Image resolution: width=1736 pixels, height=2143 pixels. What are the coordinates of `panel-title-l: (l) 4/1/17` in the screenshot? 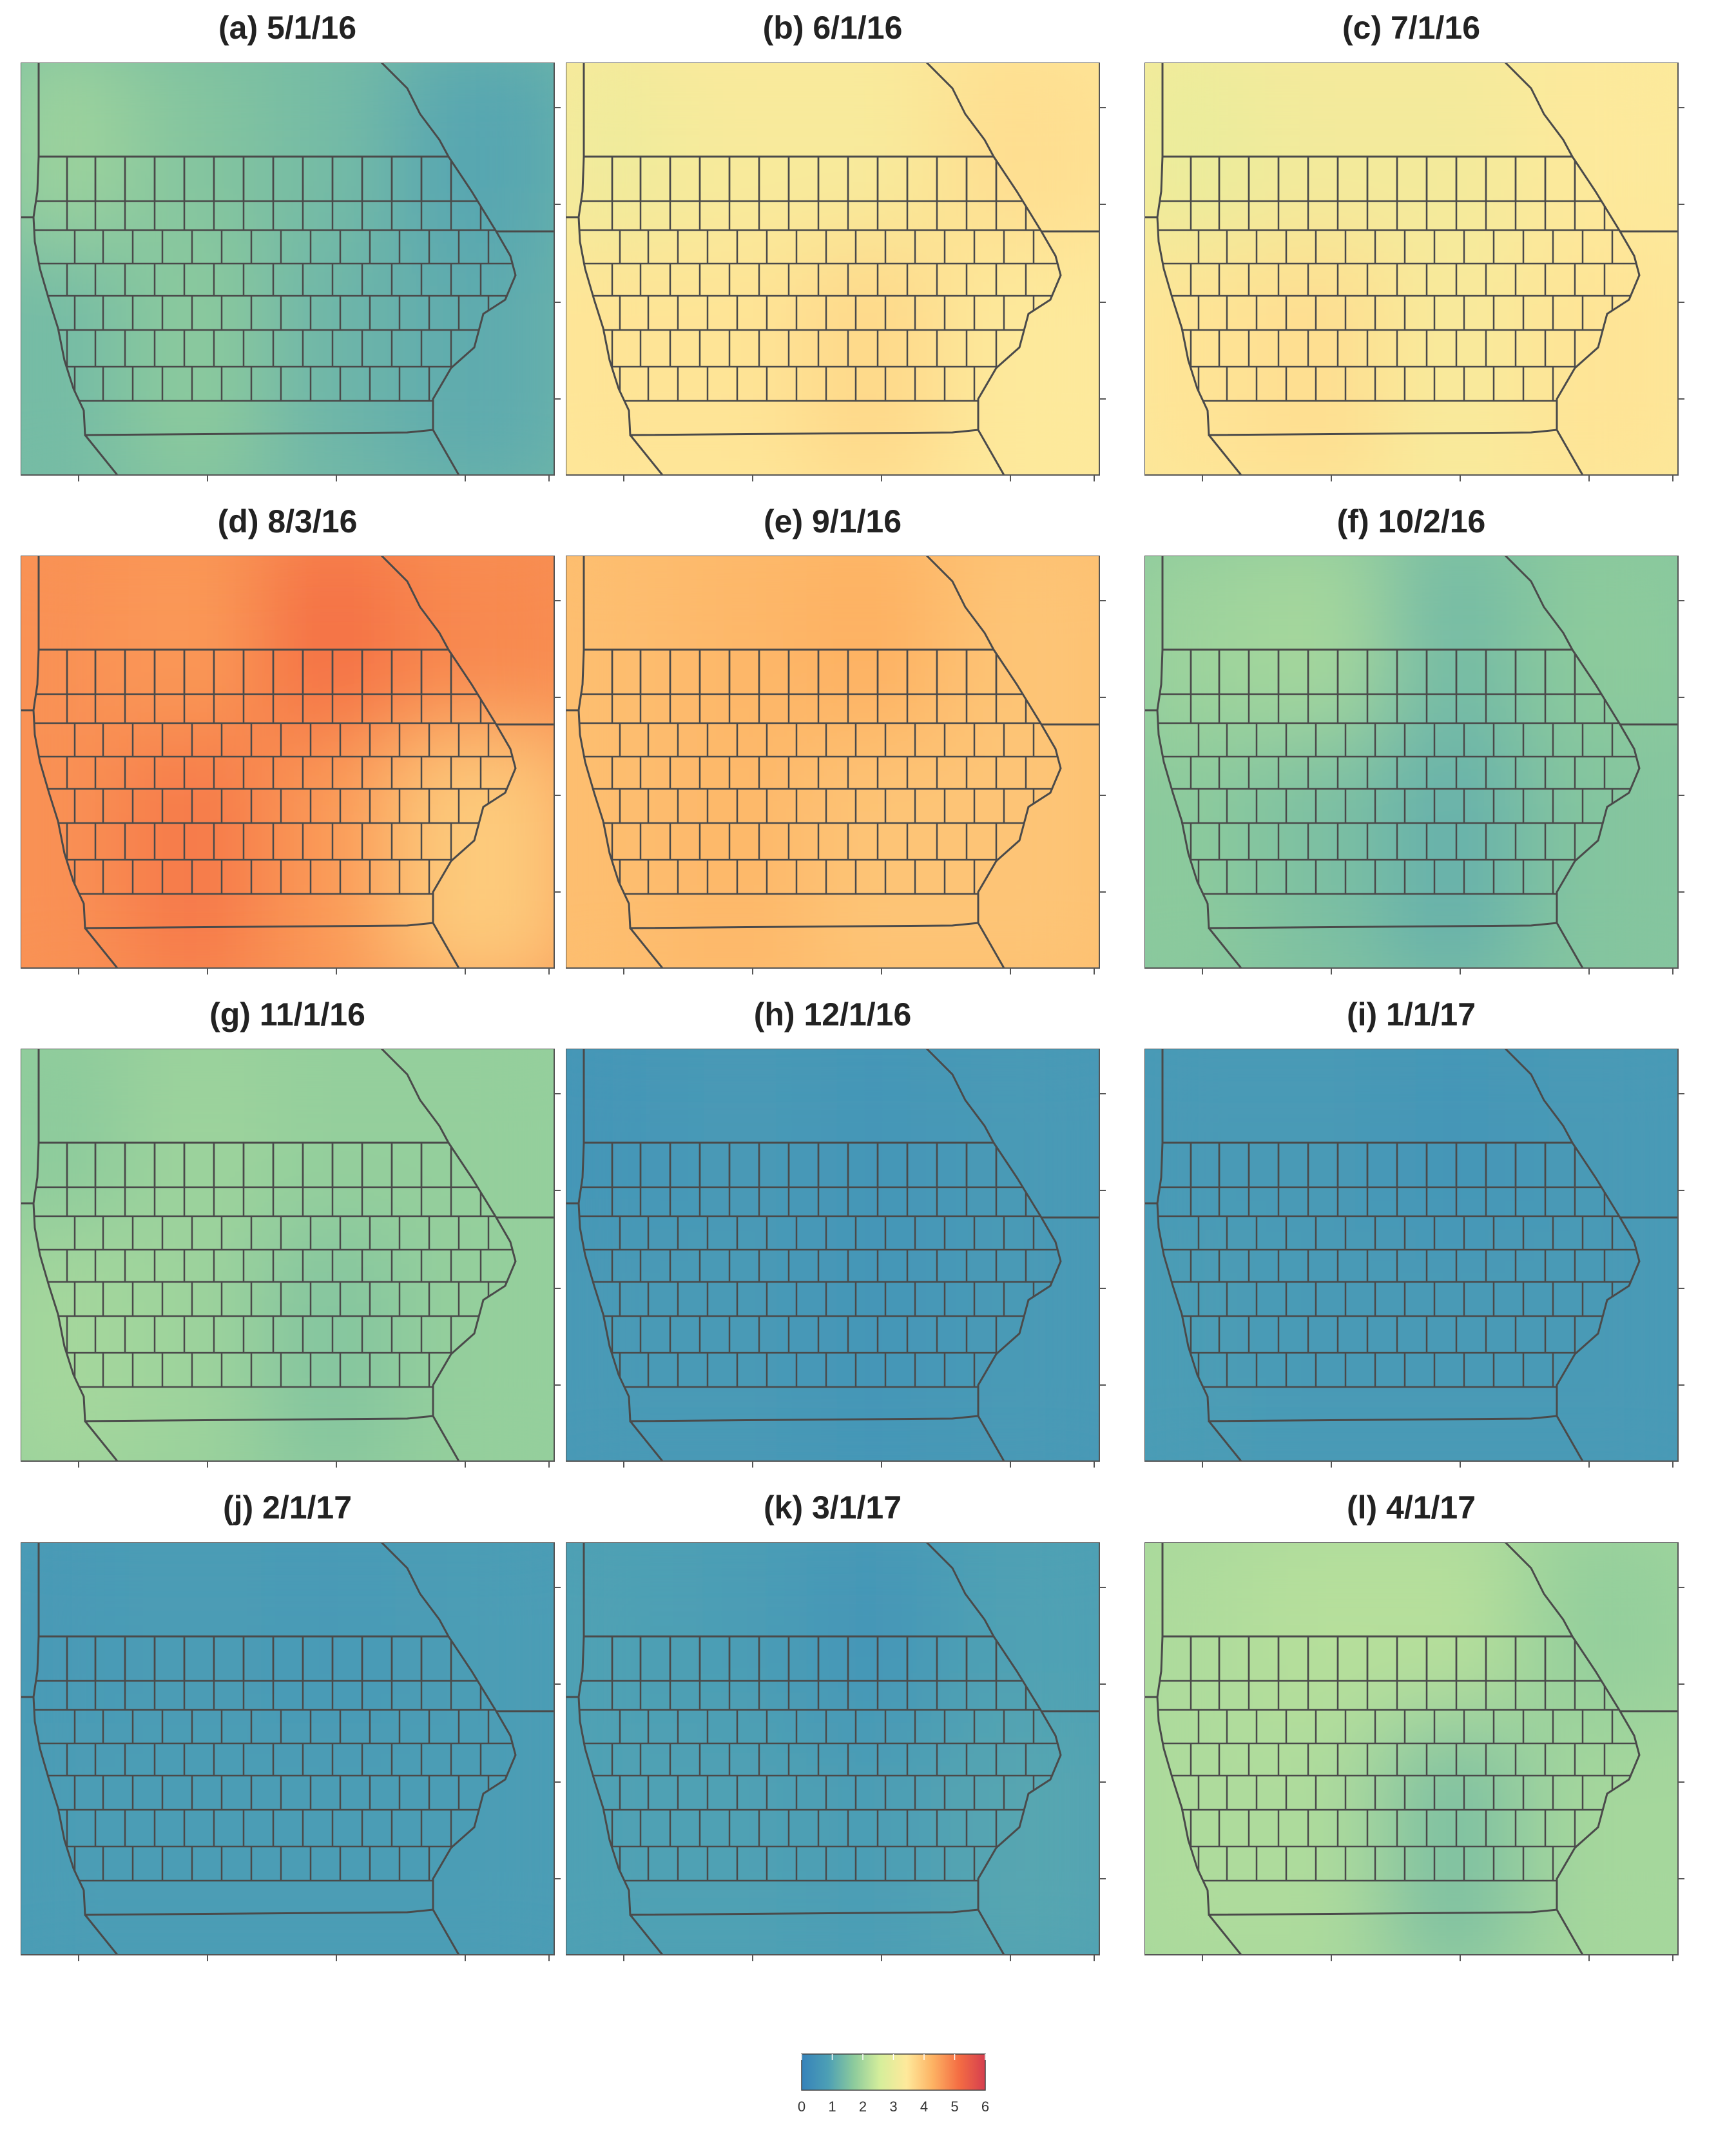 It's located at (1411, 1507).